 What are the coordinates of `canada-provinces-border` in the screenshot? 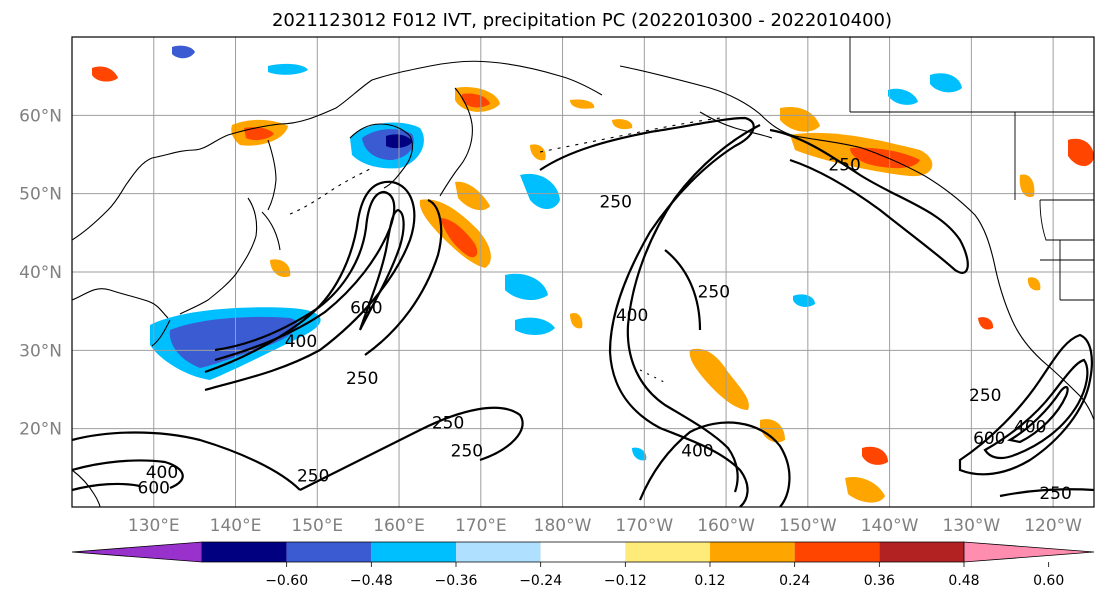 It's located at (972, 156).